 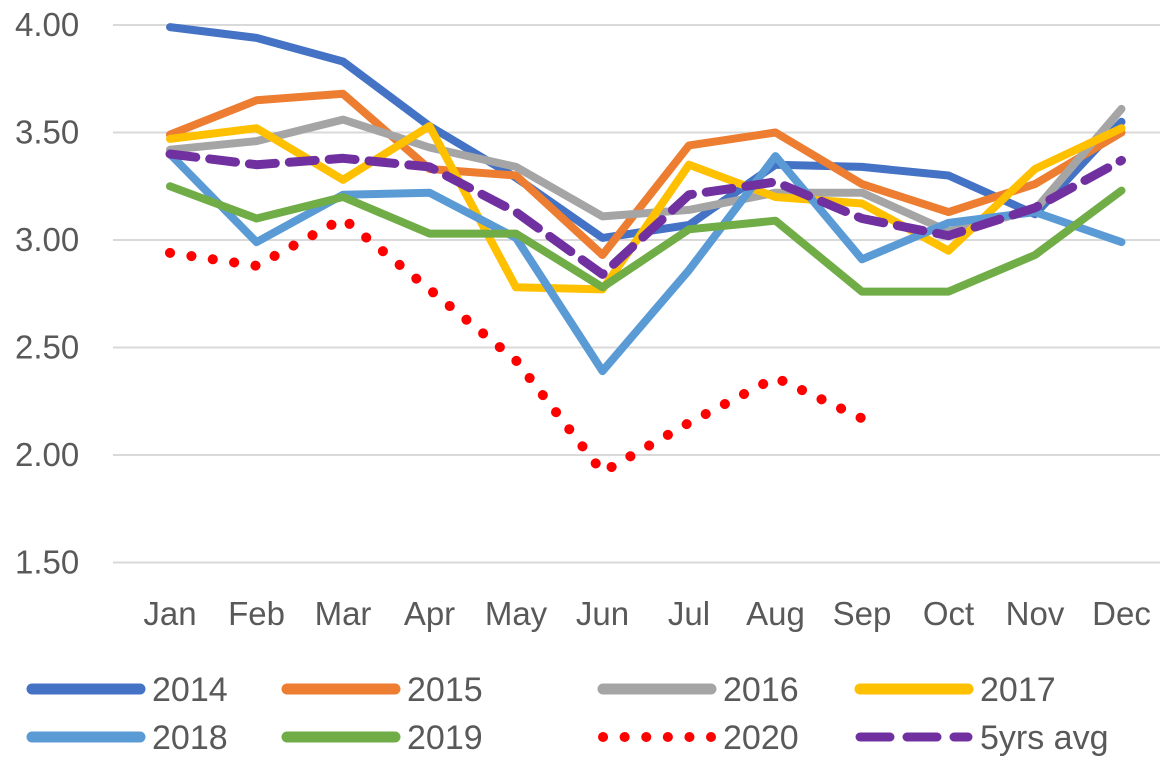 What do you see at coordinates (169, 613) in the screenshot?
I see `x-tick-label: Jan` at bounding box center [169, 613].